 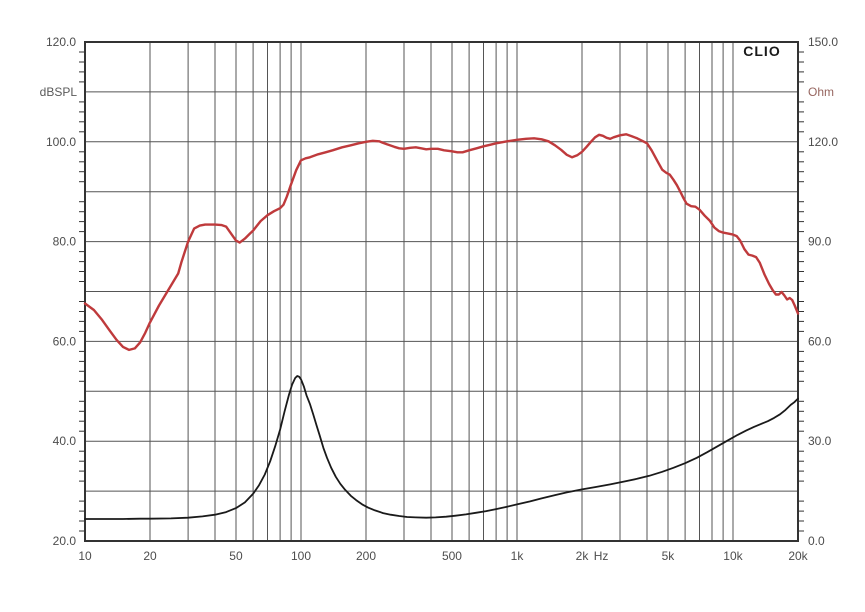 I want to click on left-axis-tick-label: 20.0, so click(x=65, y=541).